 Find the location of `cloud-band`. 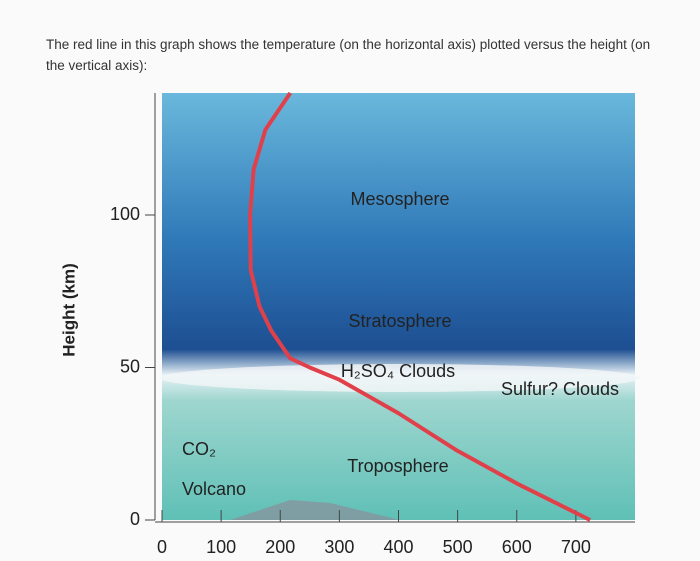

cloud-band is located at coordinates (400, 378).